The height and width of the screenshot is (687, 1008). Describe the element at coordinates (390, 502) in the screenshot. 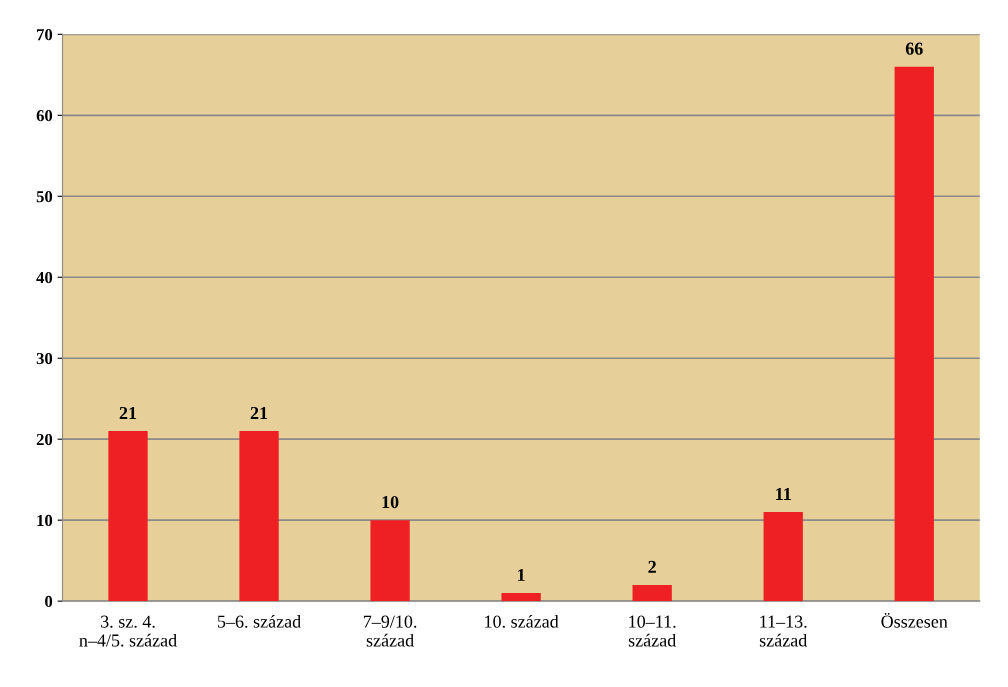

I see `data-label: 10` at that location.